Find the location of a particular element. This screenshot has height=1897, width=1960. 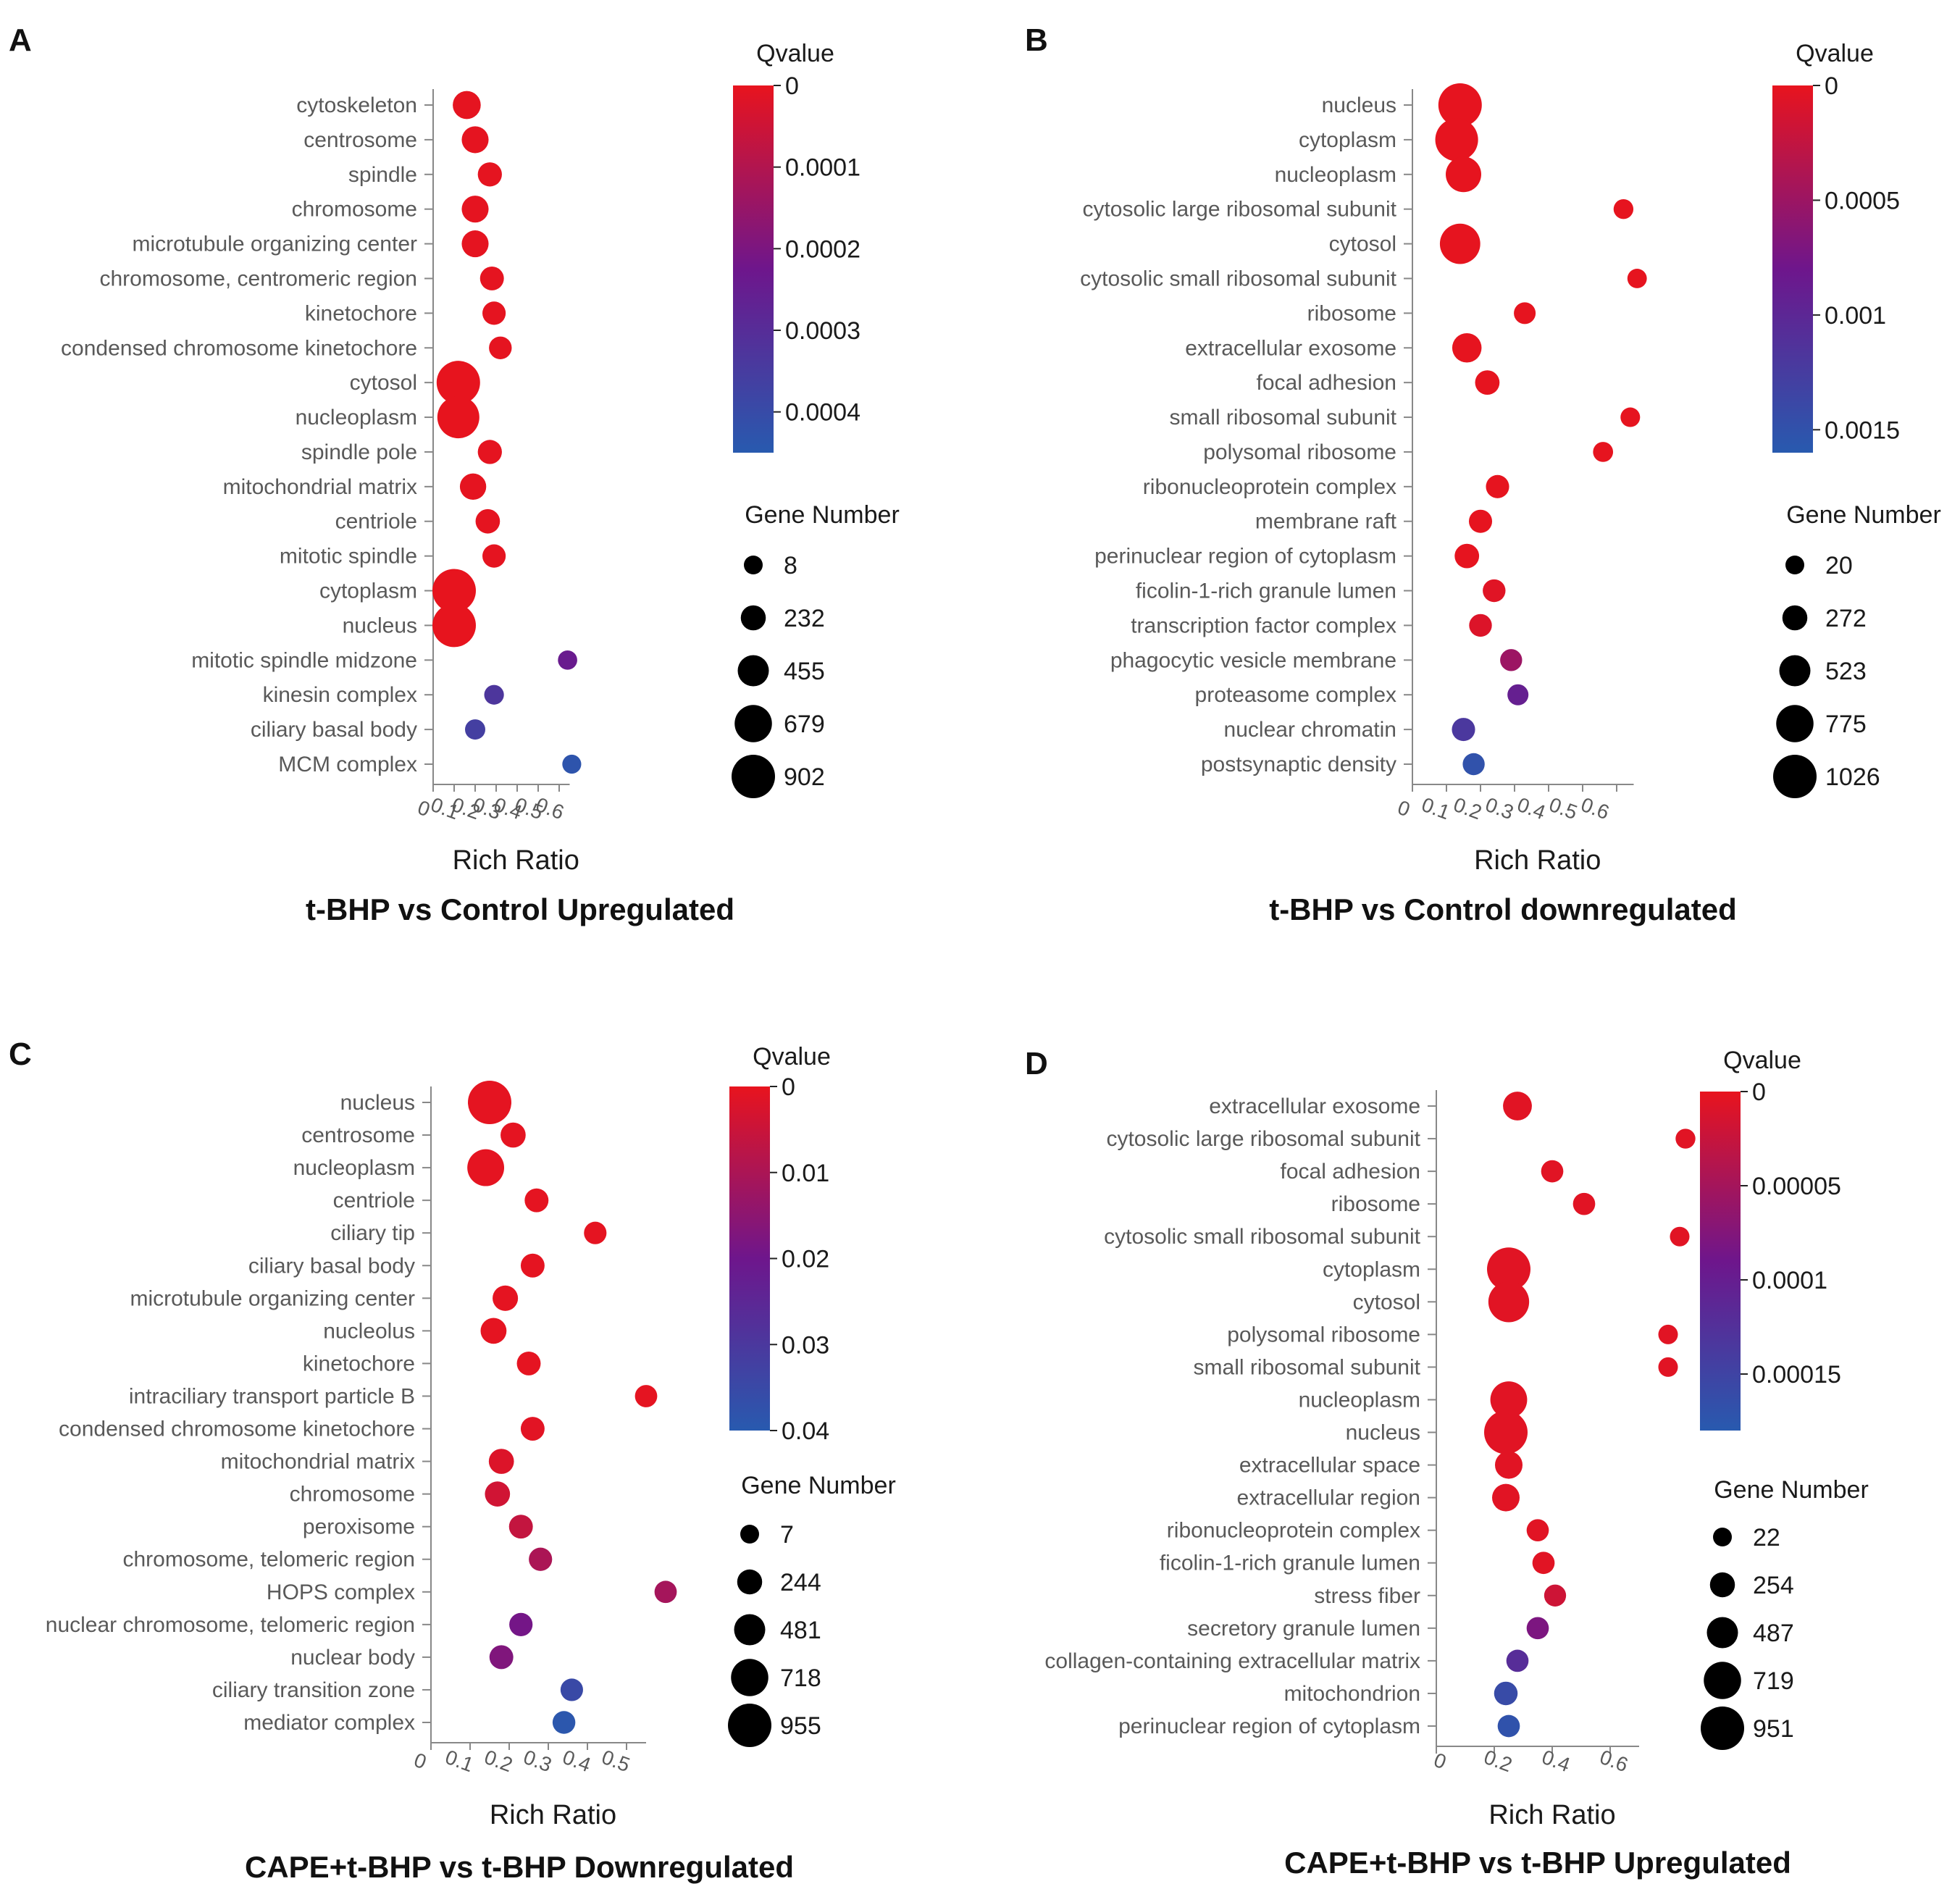

category-label: ribonucleoprotein complex is located at coordinates (1269, 487).